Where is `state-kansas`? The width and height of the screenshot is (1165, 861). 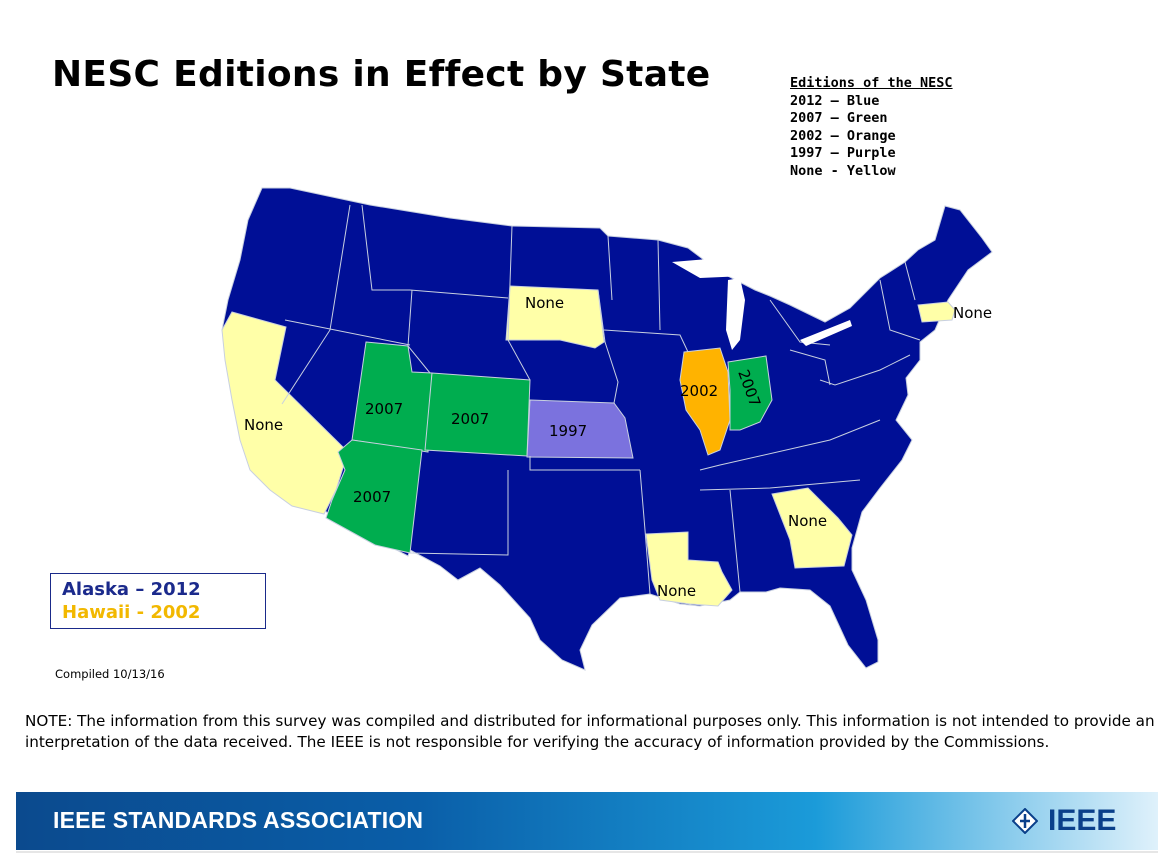 state-kansas is located at coordinates (580, 429).